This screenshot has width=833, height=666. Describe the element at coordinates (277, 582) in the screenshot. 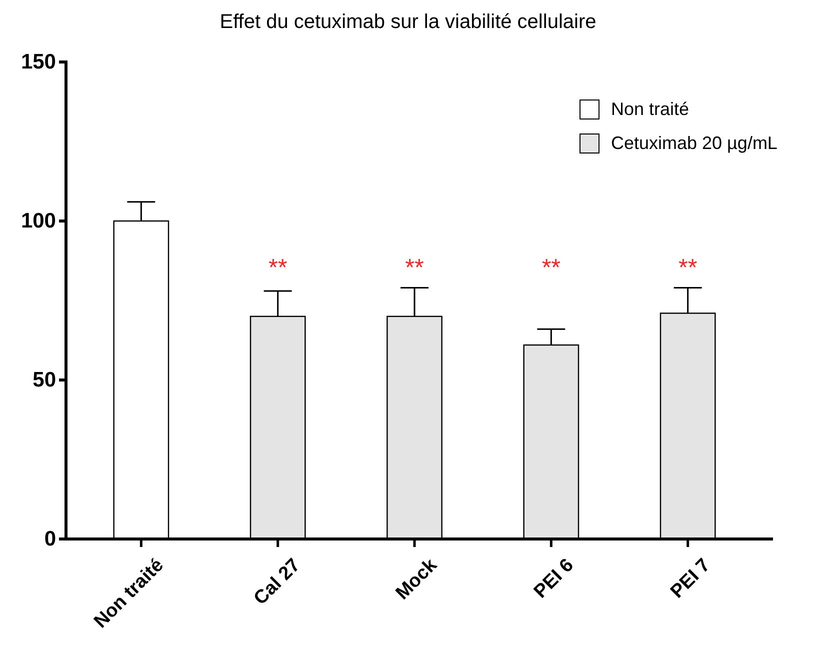

I see `x-tick-label: Cal 27` at that location.